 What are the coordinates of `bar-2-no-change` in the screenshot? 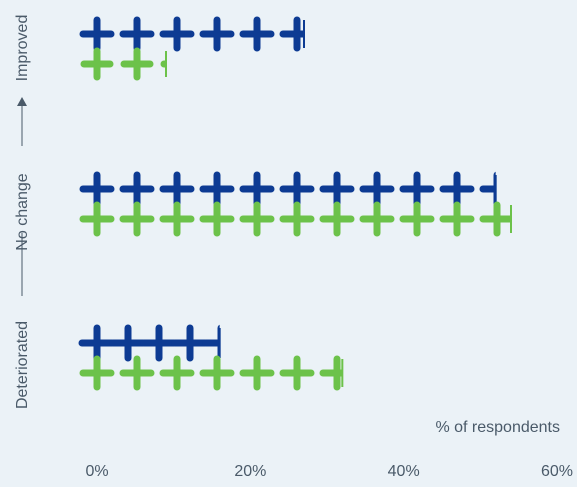 It's located at (315, 219).